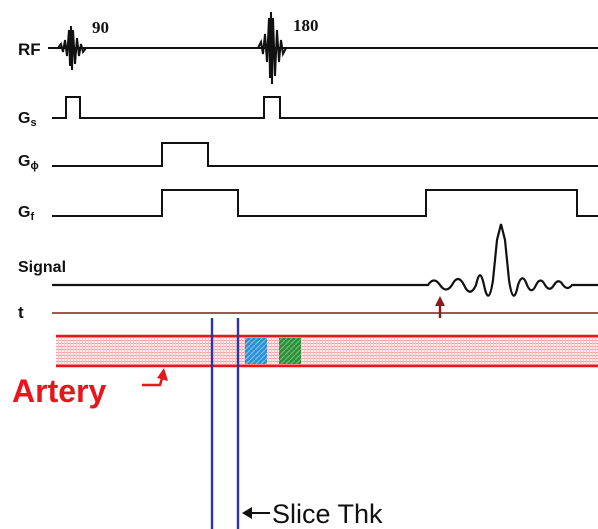  Describe the element at coordinates (440, 307) in the screenshot. I see `echo-time-arrow` at that location.